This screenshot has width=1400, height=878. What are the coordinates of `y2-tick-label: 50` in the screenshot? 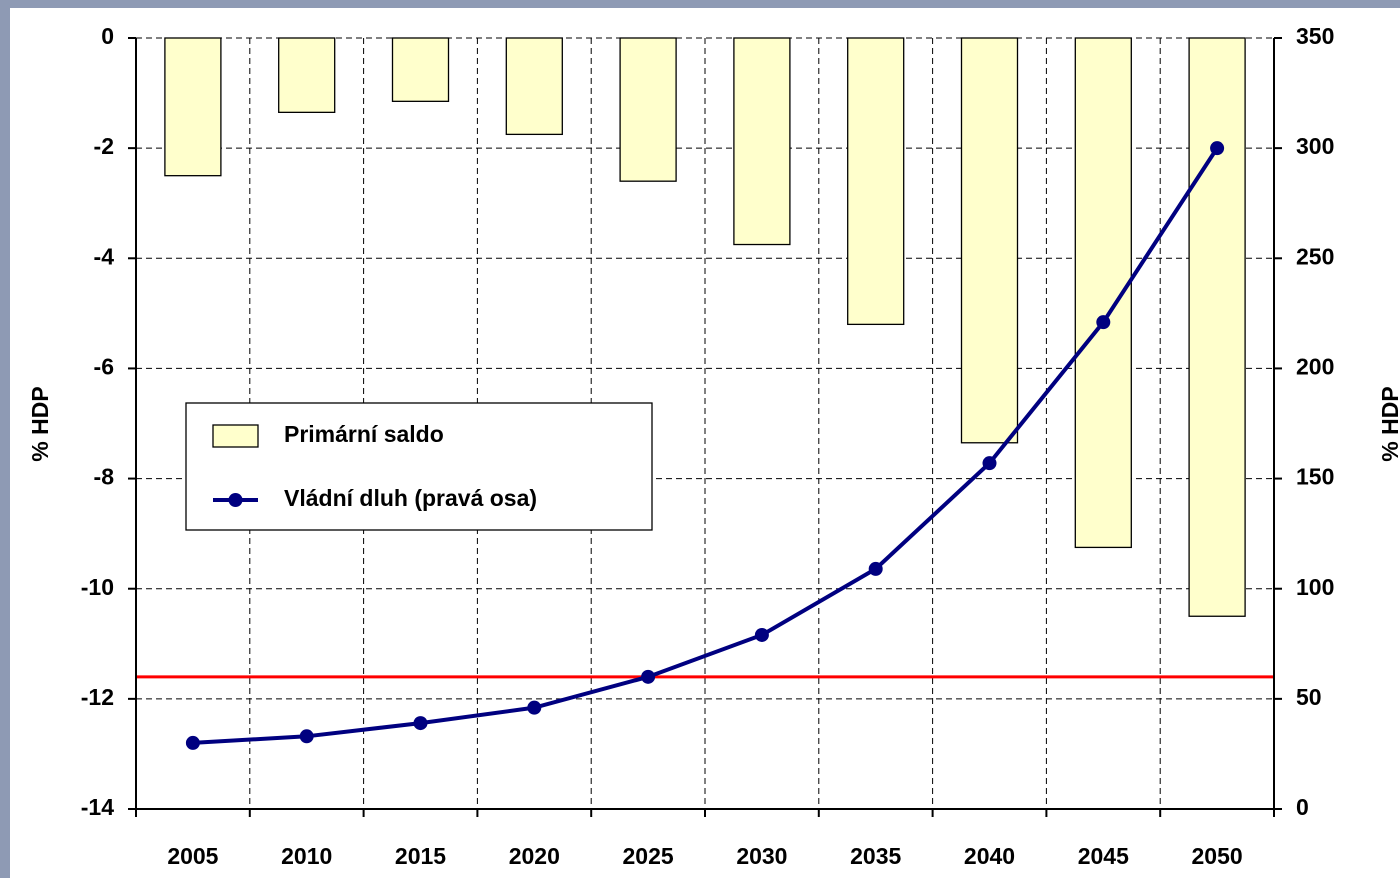 It's located at (1309, 697).